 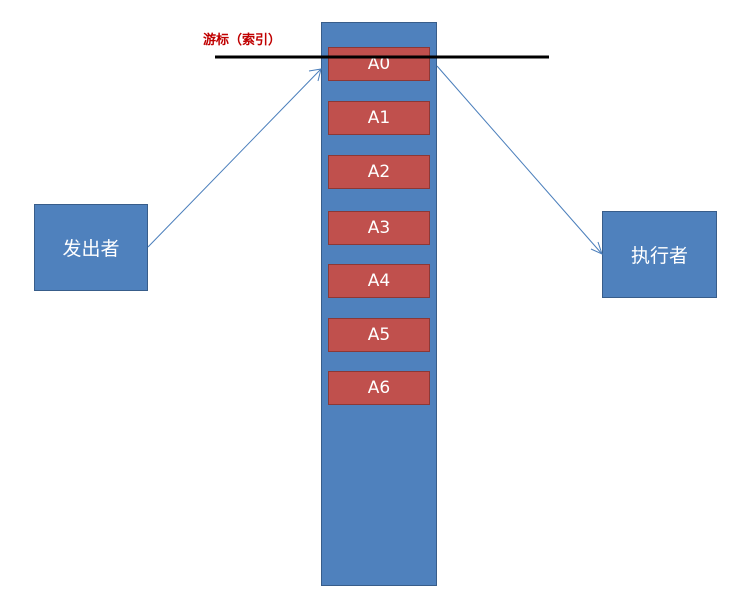 I want to click on queue-slot-a6: A6, so click(x=379, y=388).